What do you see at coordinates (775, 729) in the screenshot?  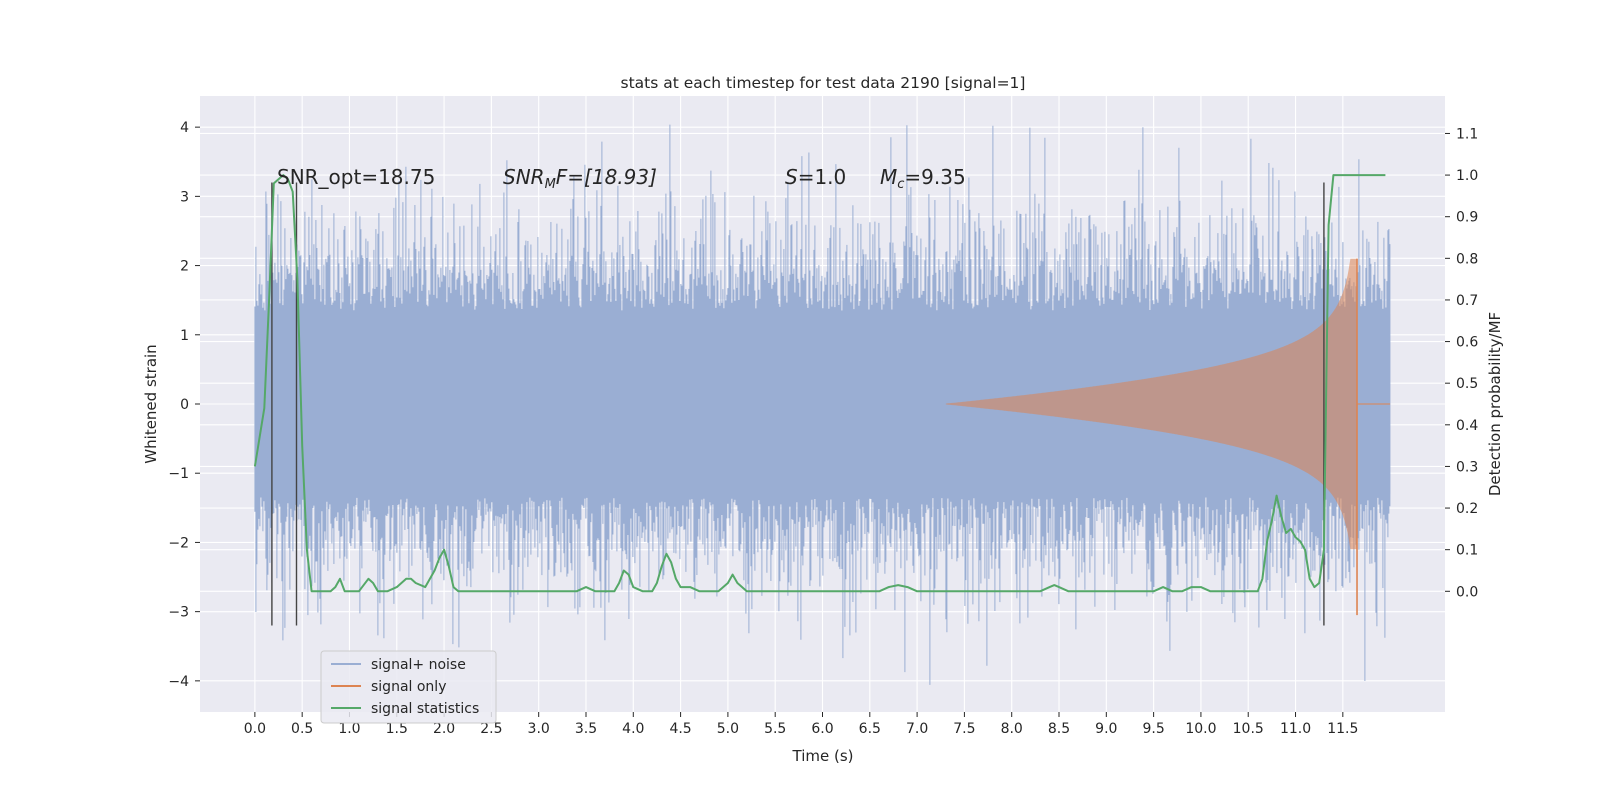 I see `x-tick-label: 5.5` at bounding box center [775, 729].